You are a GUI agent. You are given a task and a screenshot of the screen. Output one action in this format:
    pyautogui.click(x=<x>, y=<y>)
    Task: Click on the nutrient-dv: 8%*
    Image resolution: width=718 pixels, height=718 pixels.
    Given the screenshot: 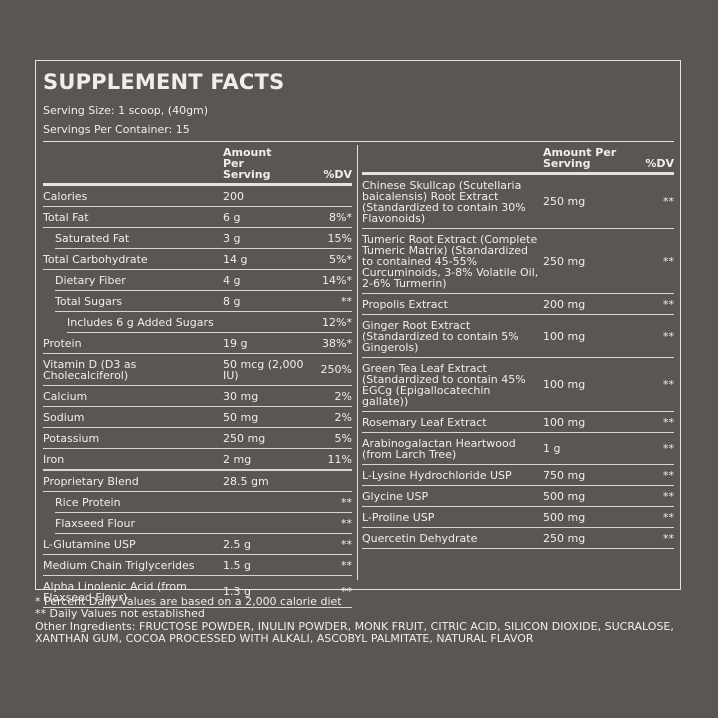 What is the action you would take?
    pyautogui.click(x=340, y=217)
    